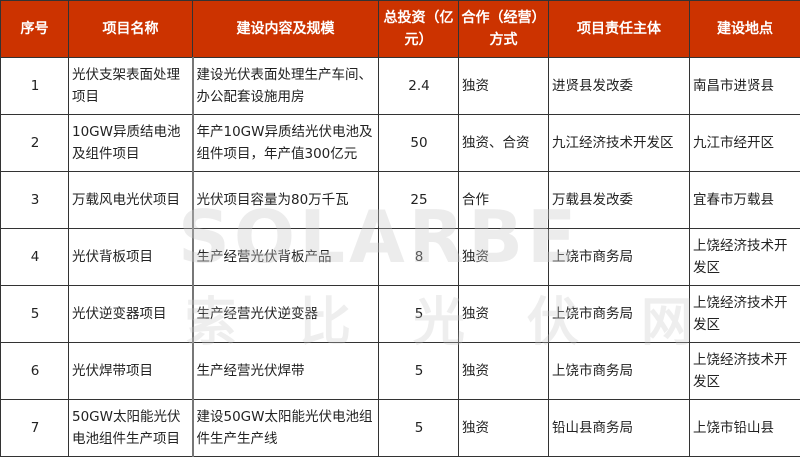 Image resolution: width=800 pixels, height=457 pixels. What do you see at coordinates (619, 29) in the screenshot?
I see `column-header-responsible-party: 项目责任主体` at bounding box center [619, 29].